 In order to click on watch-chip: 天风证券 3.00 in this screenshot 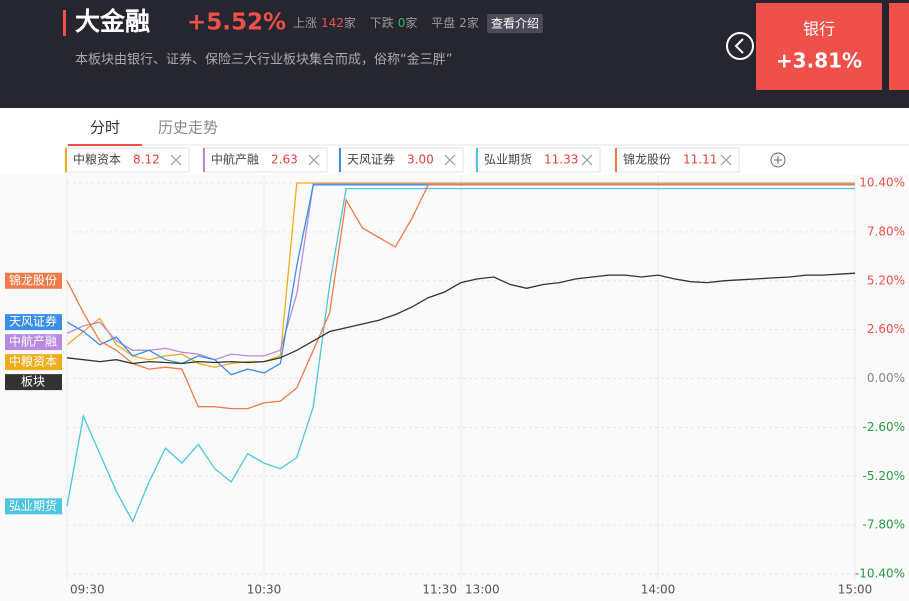, I will do `click(401, 160)`.